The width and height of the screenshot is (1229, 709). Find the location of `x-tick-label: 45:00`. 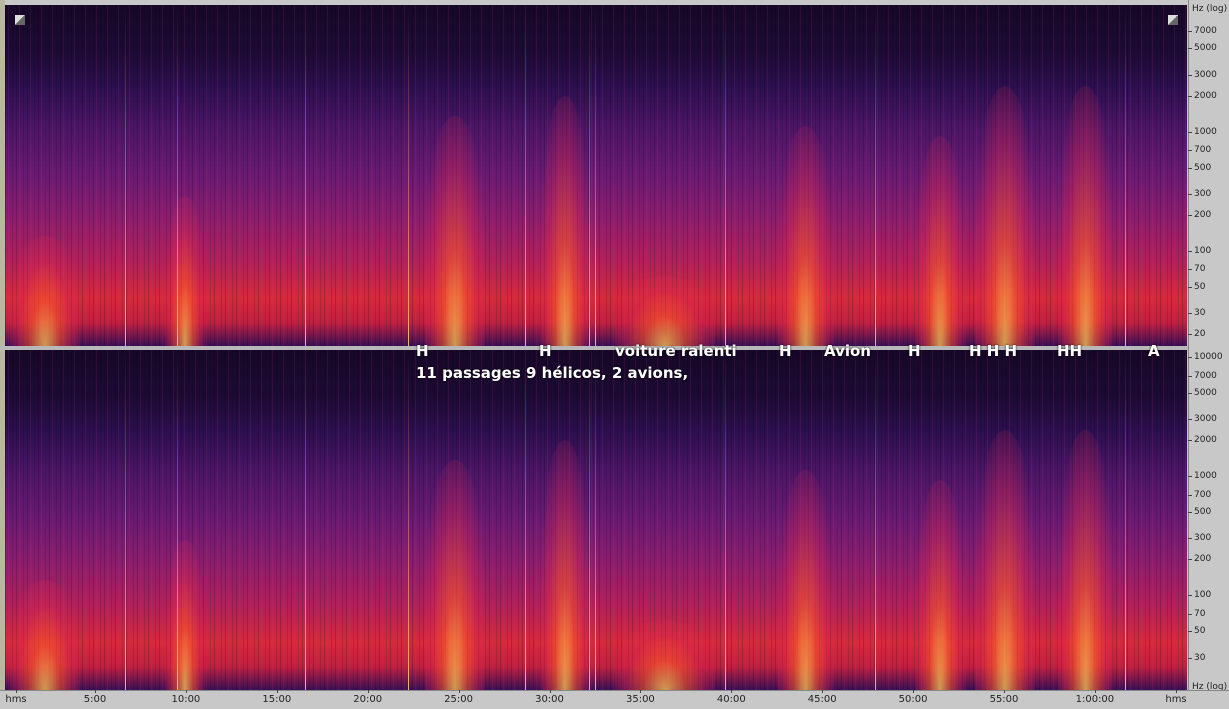

x-tick-label: 45:00 is located at coordinates (822, 699).